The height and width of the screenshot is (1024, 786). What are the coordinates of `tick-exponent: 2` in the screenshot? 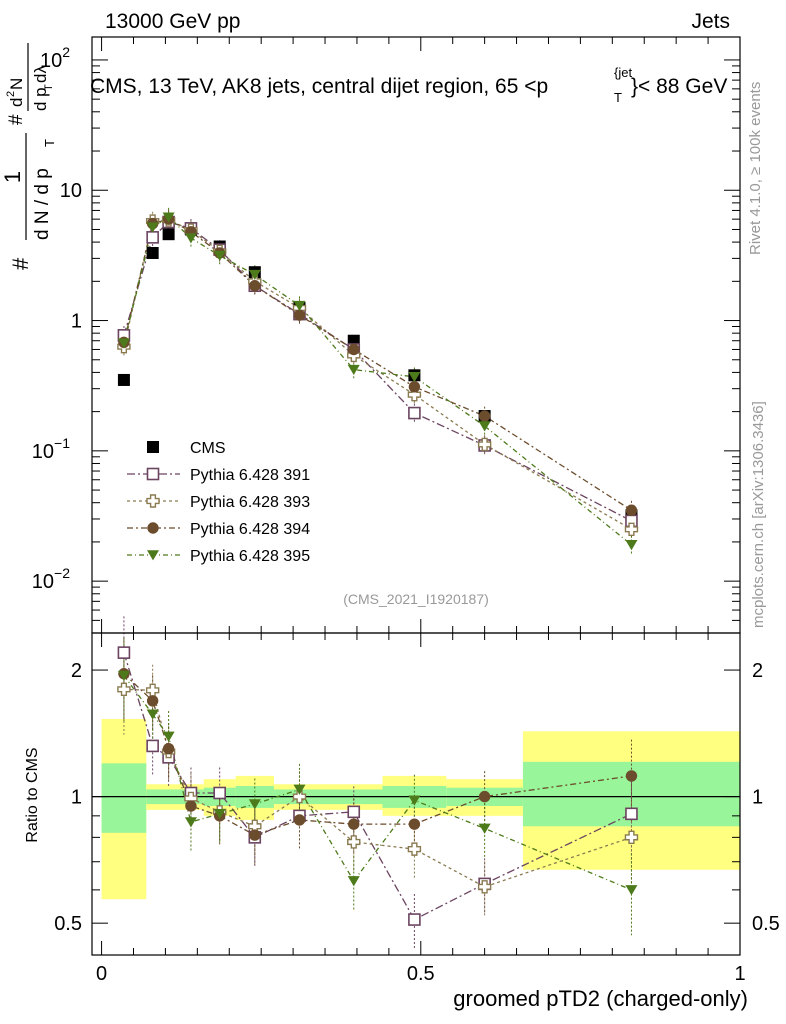 It's located at (66, 52).